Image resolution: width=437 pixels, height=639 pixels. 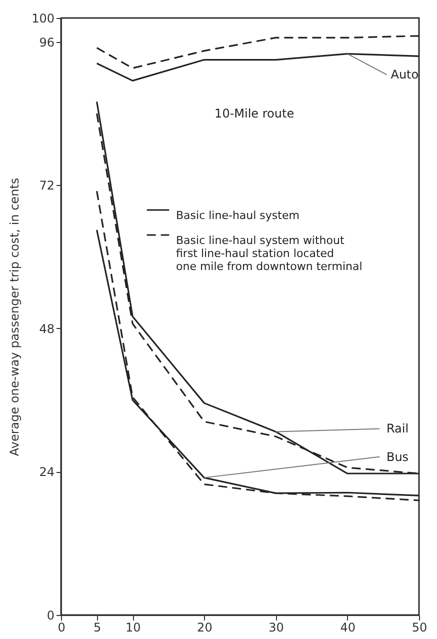 What do you see at coordinates (238, 215) in the screenshot?
I see `legend-label: Basic line-haul system` at bounding box center [238, 215].